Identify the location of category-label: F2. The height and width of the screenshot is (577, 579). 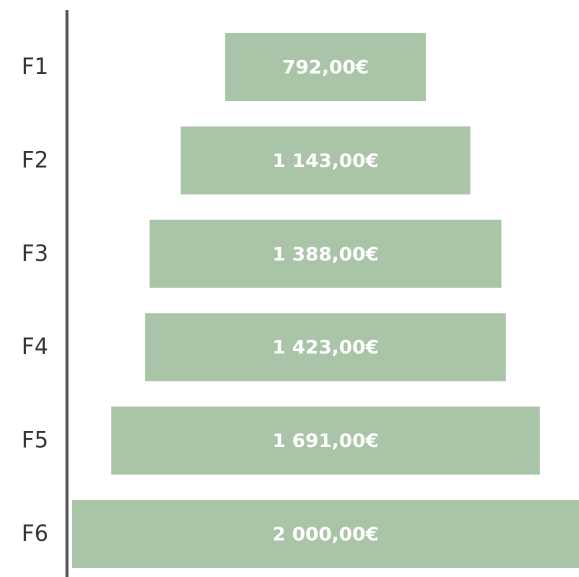
(35, 160).